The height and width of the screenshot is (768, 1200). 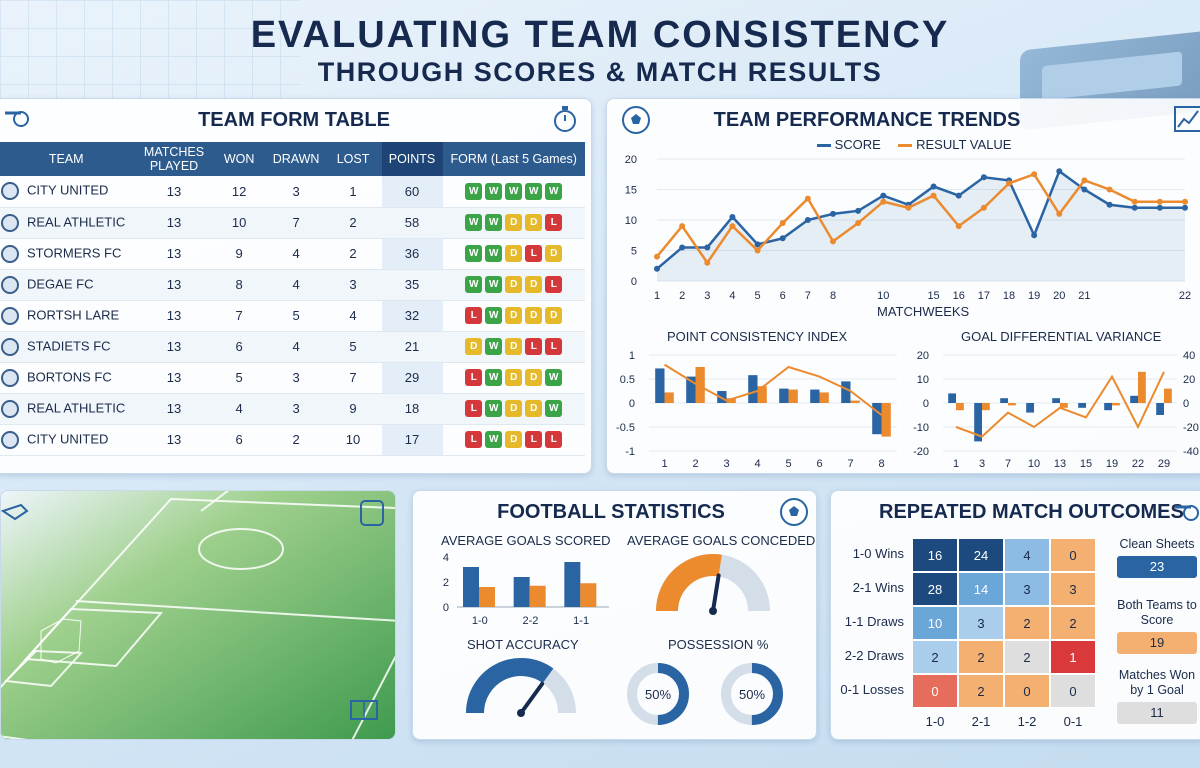 What do you see at coordinates (480, 621) in the screenshot?
I see `x-tick-label: 1-0` at bounding box center [480, 621].